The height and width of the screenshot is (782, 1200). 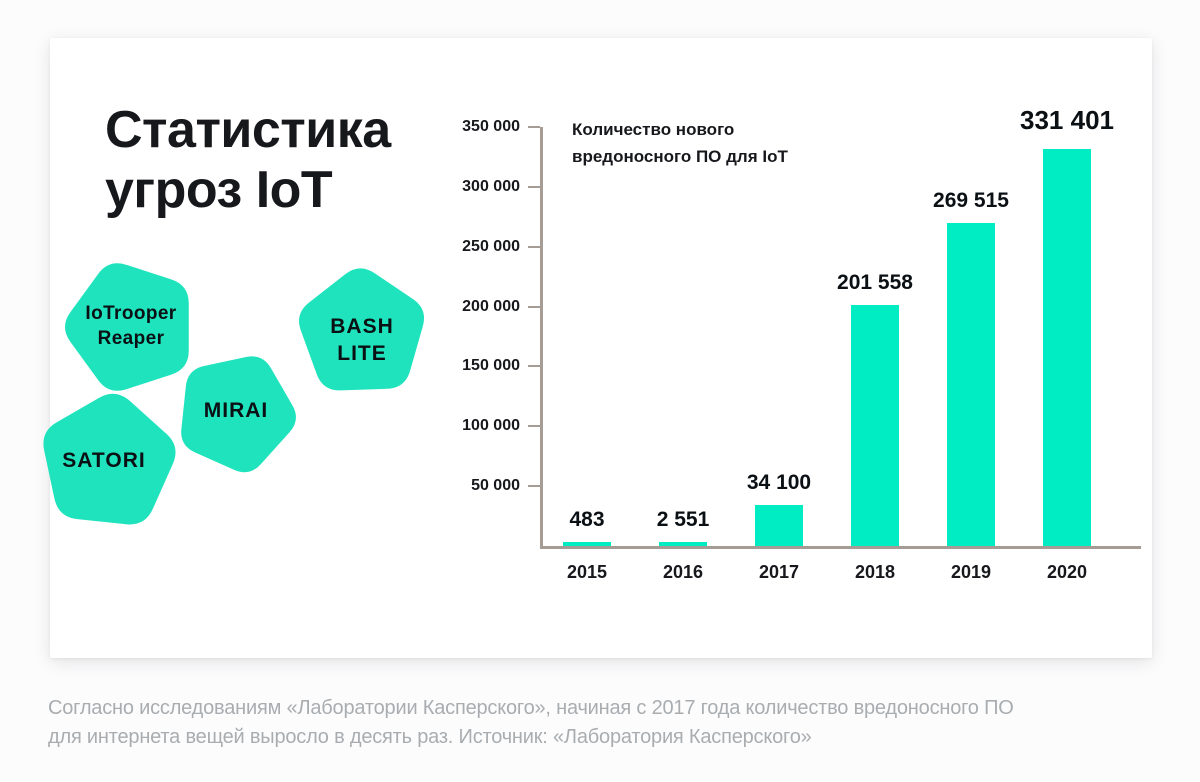 I want to click on threat-label-iotrooper-reaper: IoTrooper Reaper, so click(x=131, y=326).